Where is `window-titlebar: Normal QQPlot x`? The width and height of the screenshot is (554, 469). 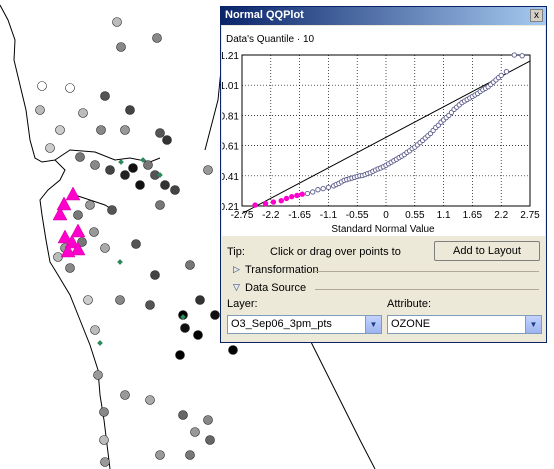
window-titlebar: Normal QQPlot x is located at coordinates (383, 16).